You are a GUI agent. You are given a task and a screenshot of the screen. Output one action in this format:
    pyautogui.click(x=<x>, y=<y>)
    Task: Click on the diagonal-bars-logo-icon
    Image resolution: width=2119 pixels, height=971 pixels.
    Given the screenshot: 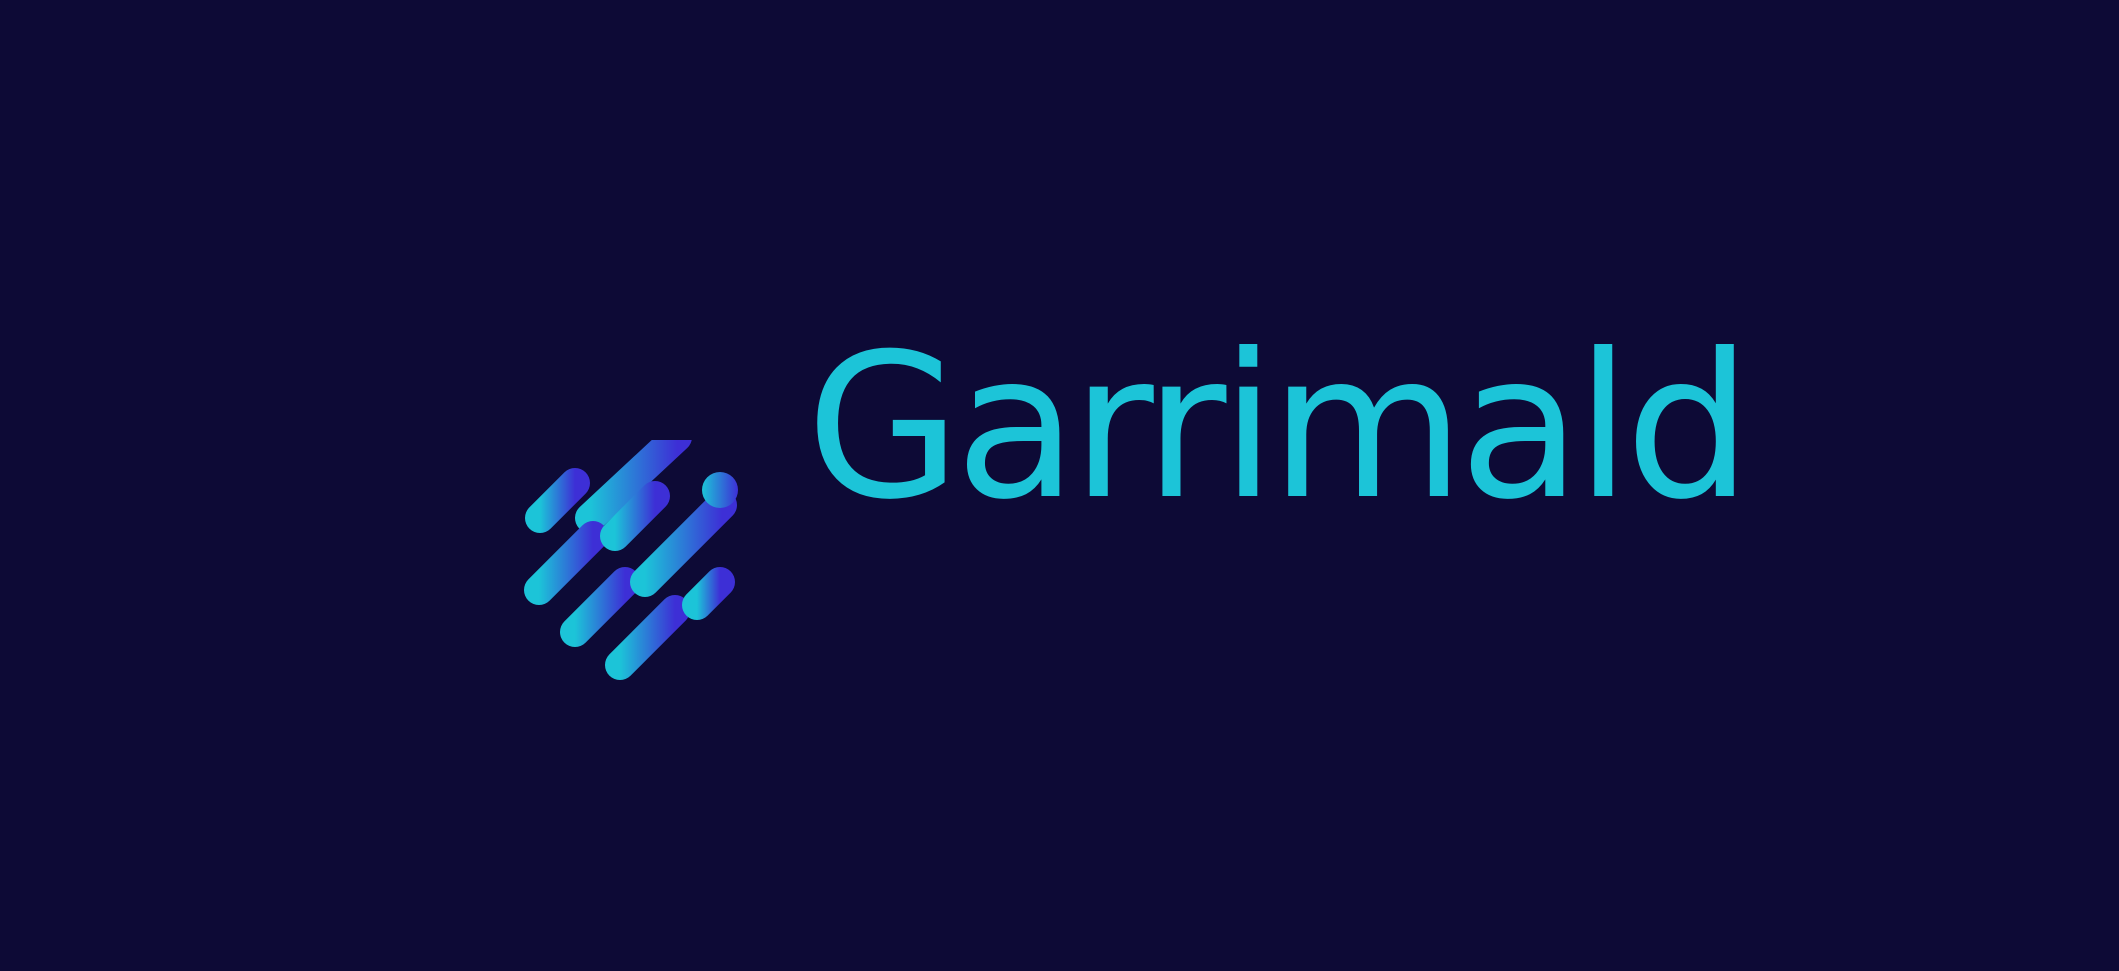 What is the action you would take?
    pyautogui.click(x=631, y=560)
    